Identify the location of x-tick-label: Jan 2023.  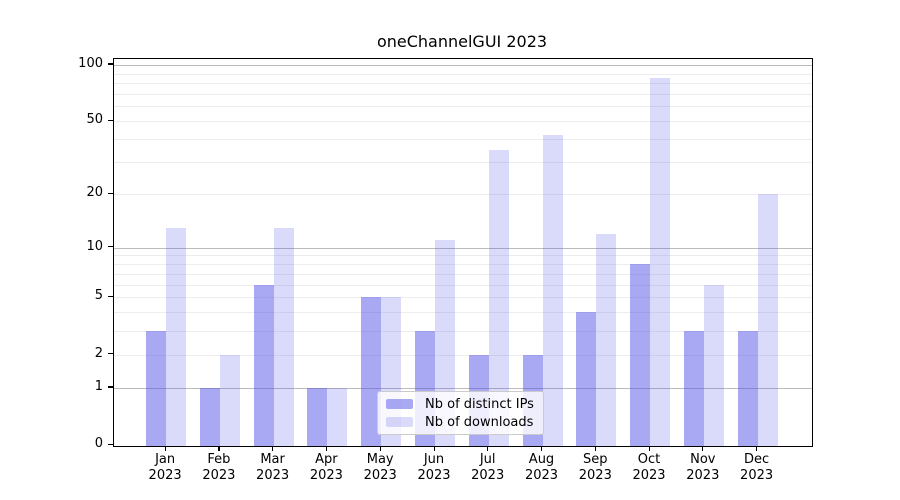
(165, 467).